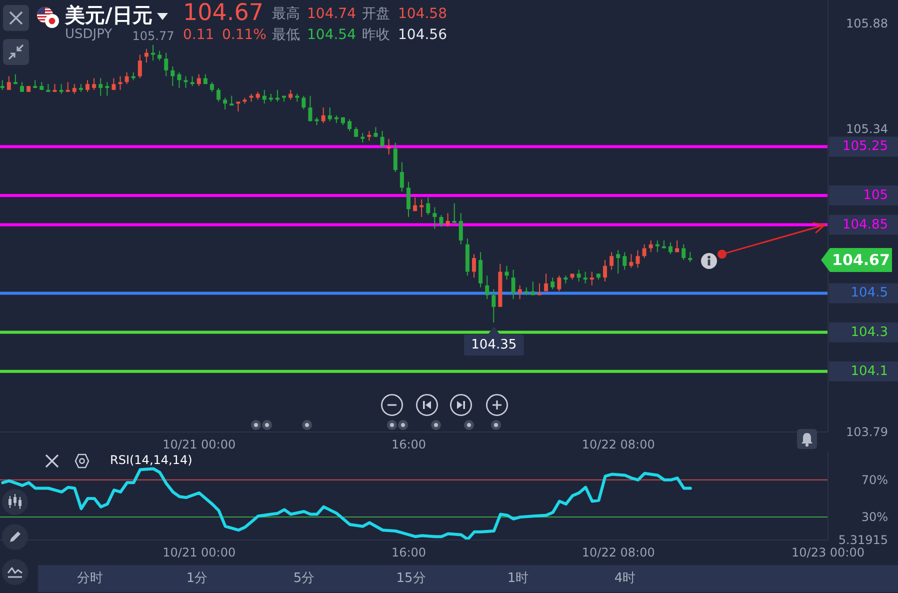  What do you see at coordinates (331, 14) in the screenshot?
I see `annotation: 104.74` at bounding box center [331, 14].